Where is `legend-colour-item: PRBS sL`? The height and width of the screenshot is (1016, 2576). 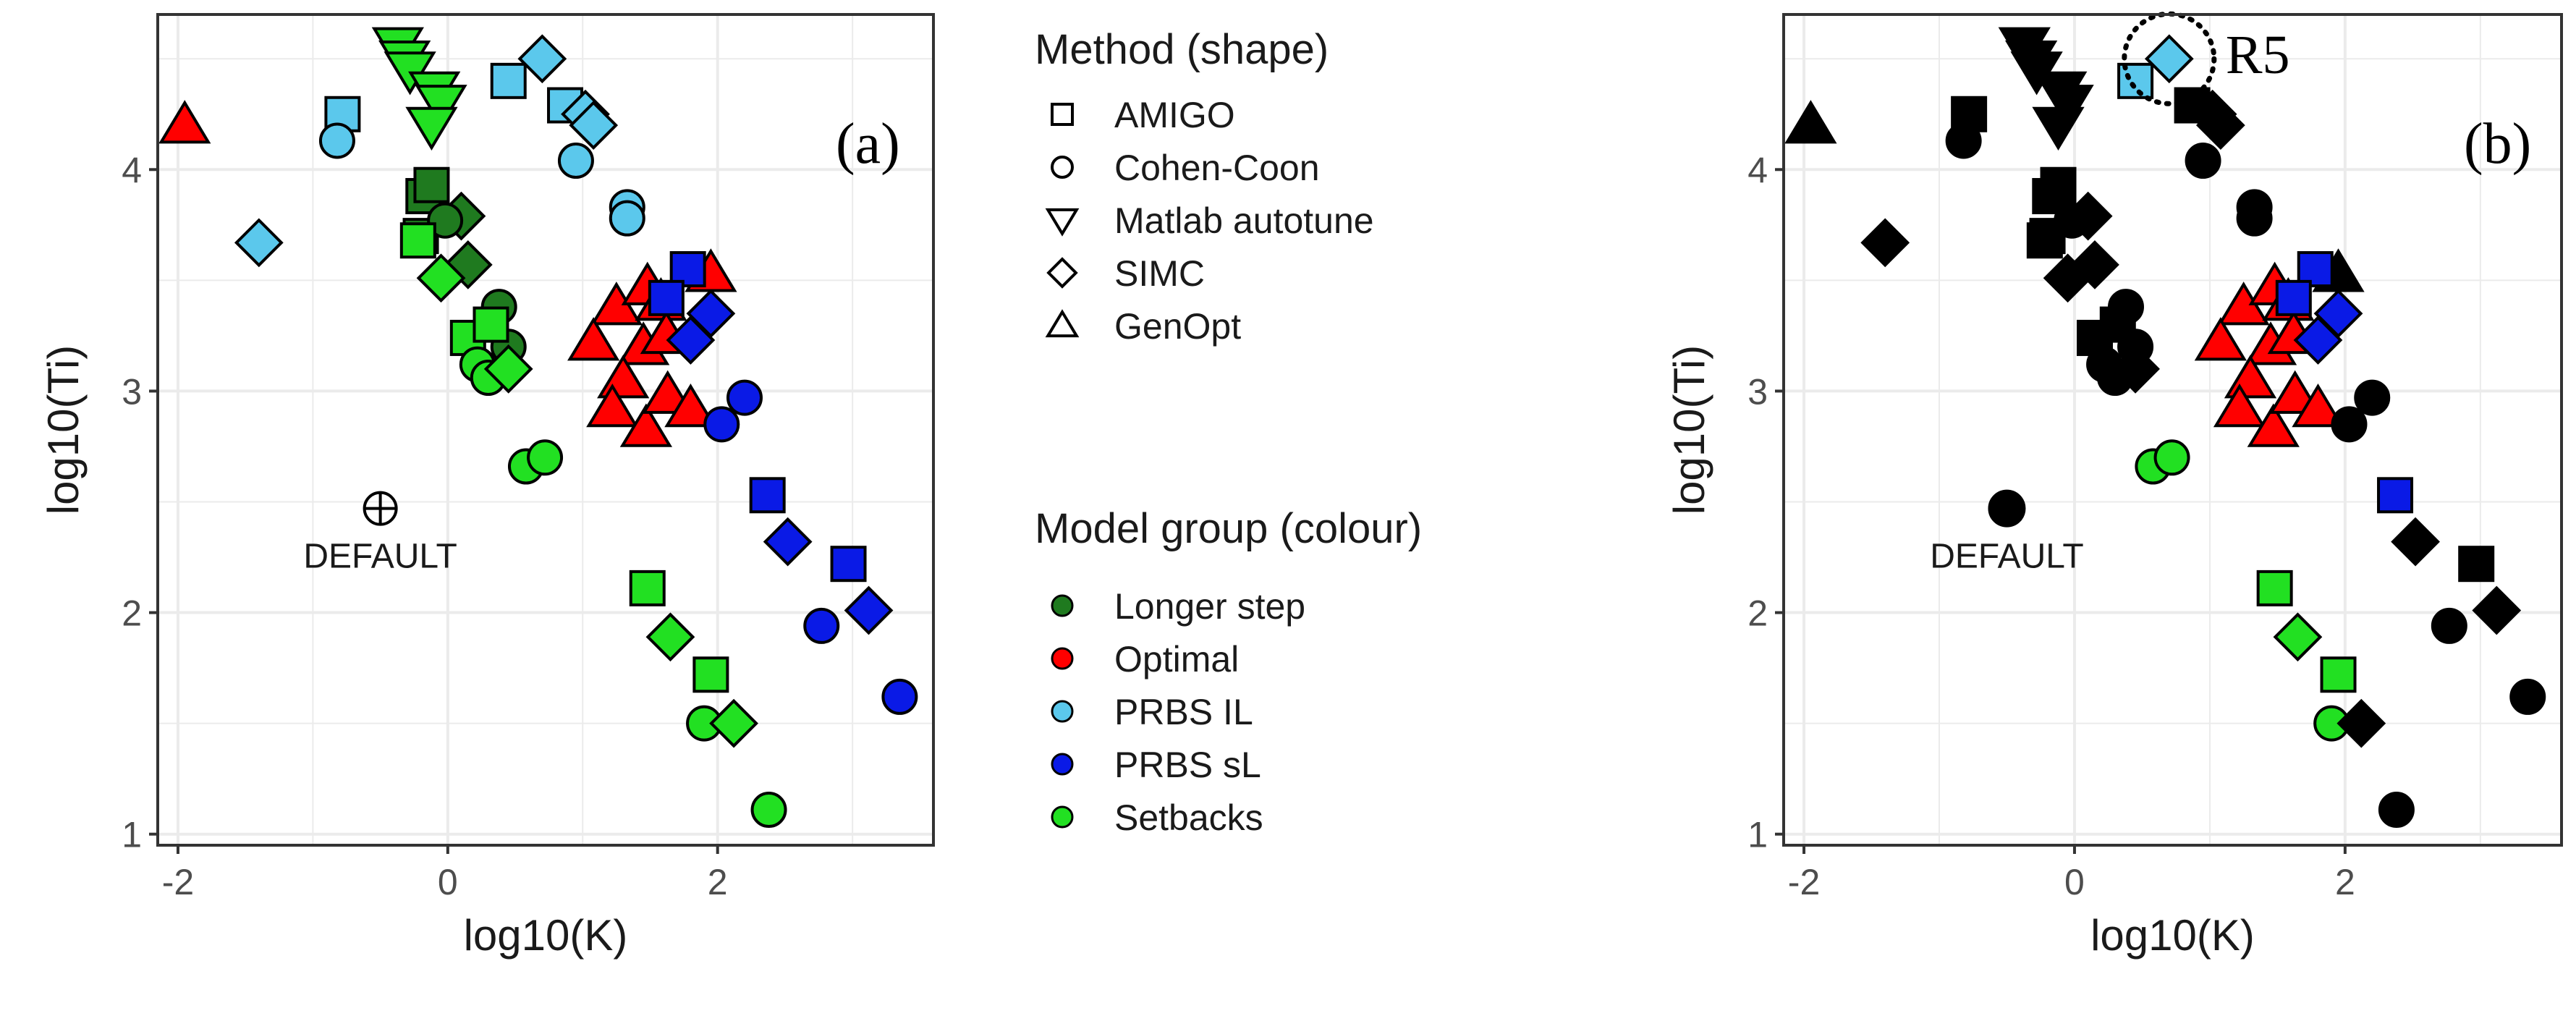 legend-colour-item: PRBS sL is located at coordinates (1156, 765).